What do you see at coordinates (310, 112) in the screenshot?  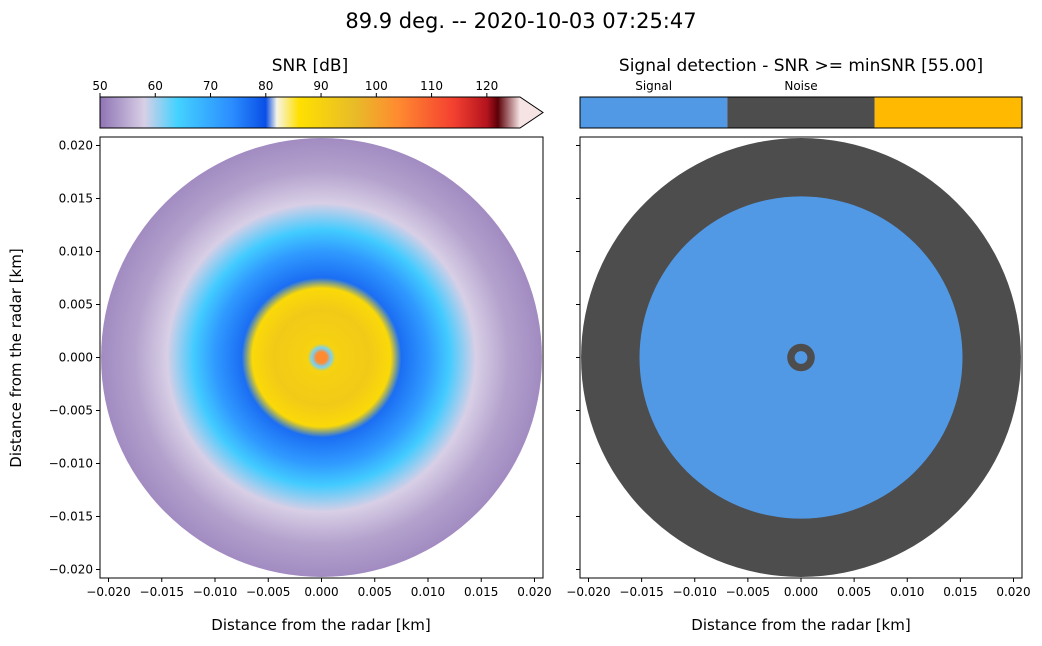 I see `snr-colorbar-fill` at bounding box center [310, 112].